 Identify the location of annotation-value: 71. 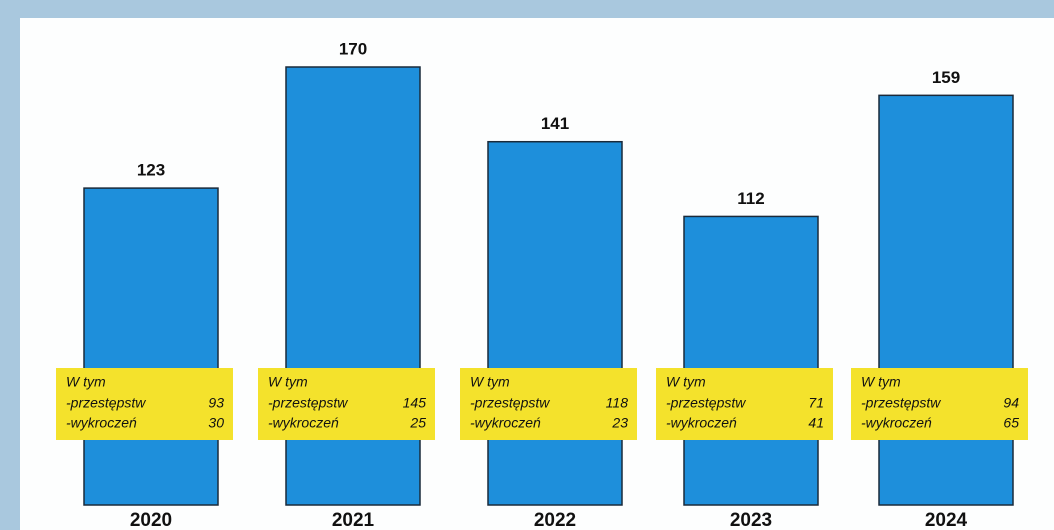
(816, 403).